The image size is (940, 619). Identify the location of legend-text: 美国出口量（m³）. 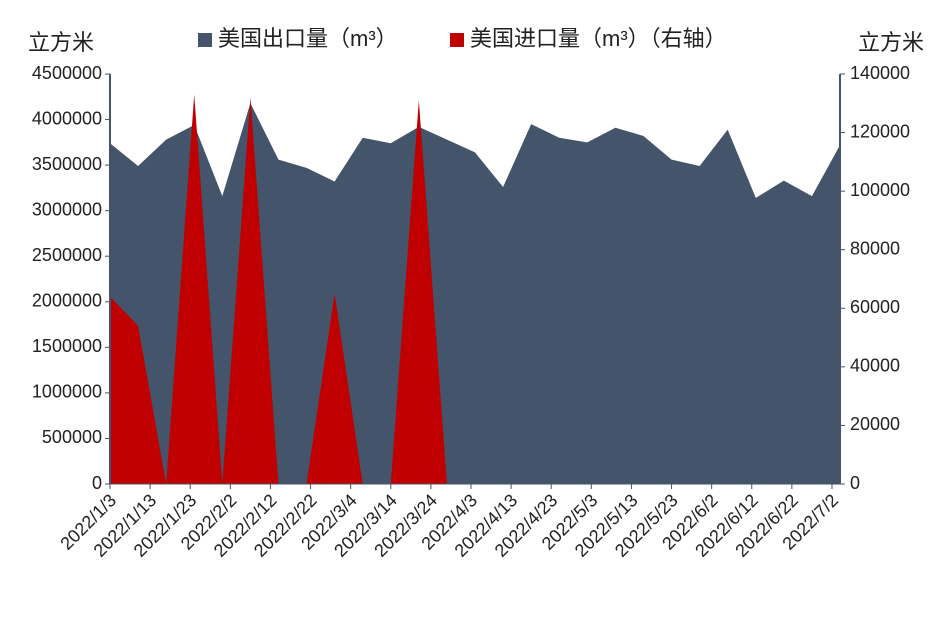
(308, 38).